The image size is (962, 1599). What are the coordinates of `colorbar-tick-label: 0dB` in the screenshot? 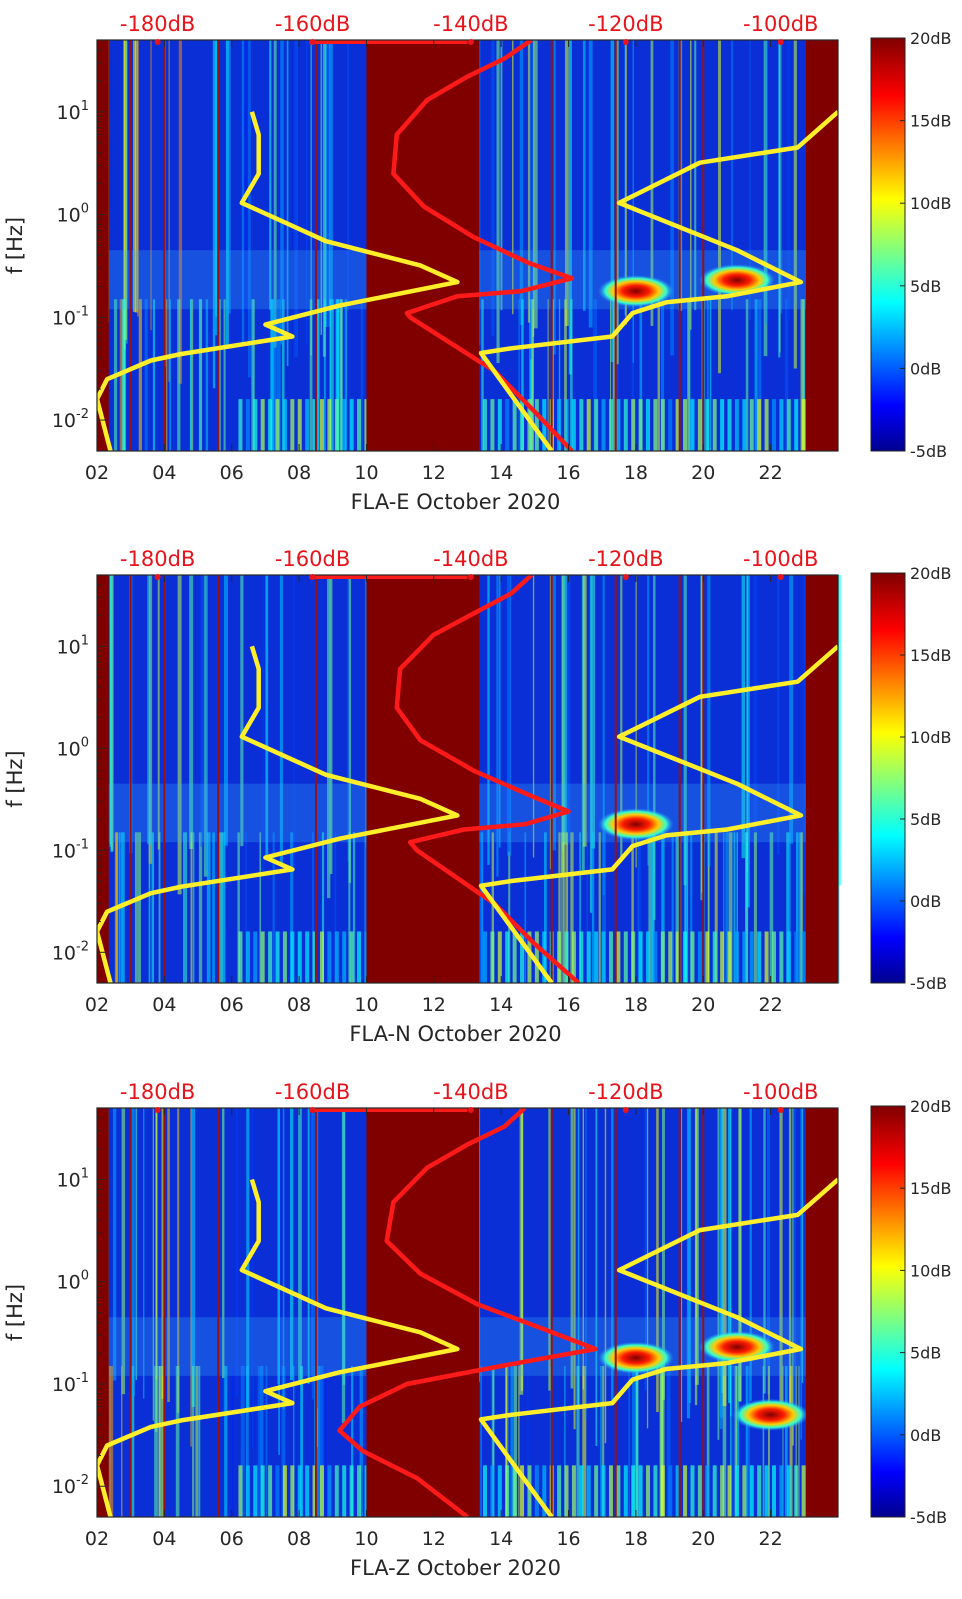 It's located at (925, 368).